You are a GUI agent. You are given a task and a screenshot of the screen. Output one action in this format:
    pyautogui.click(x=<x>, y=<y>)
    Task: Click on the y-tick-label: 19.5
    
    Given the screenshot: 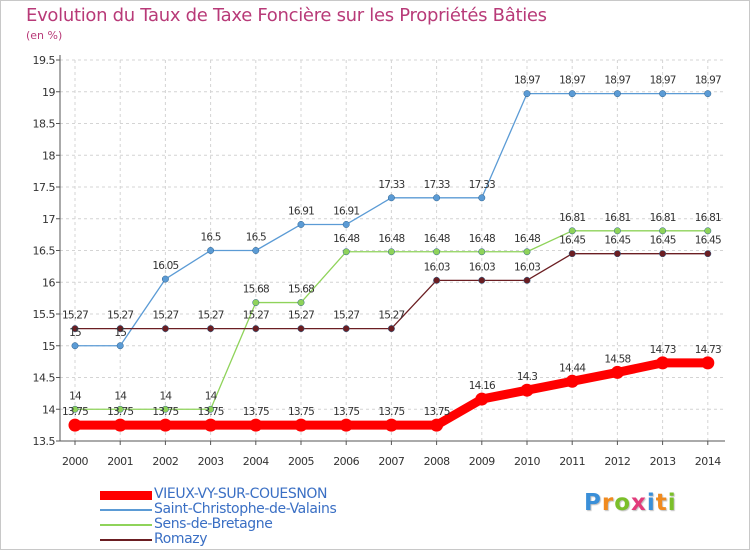 What is the action you would take?
    pyautogui.click(x=44, y=60)
    